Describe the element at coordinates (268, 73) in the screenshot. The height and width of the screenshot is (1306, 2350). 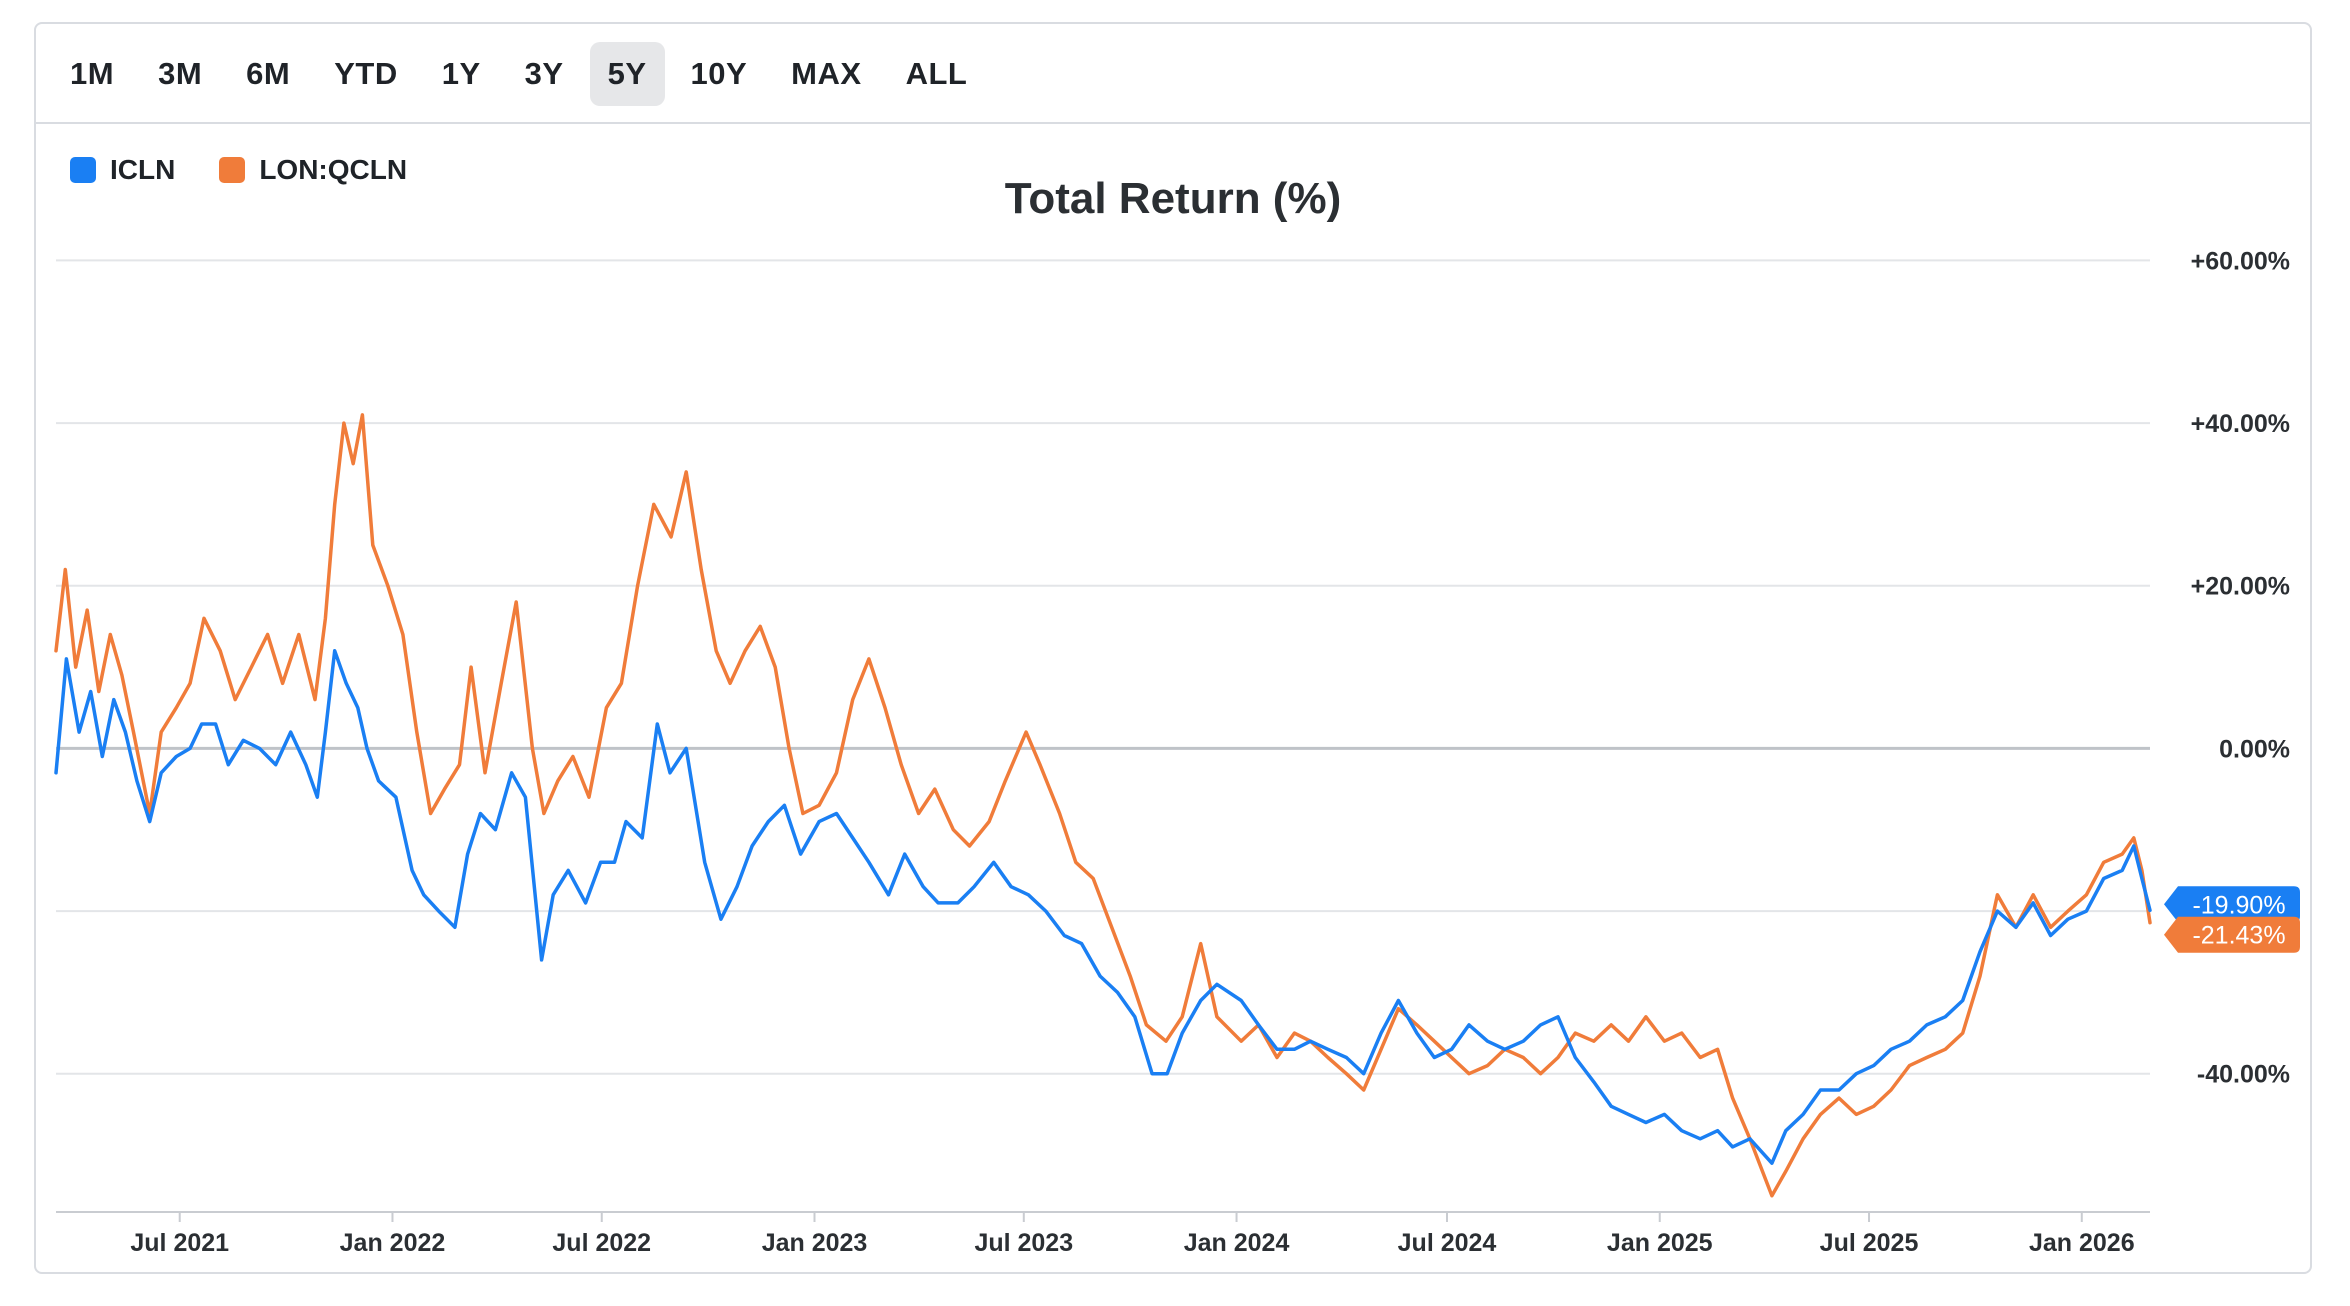
I see `range-button-6m: 6M` at that location.